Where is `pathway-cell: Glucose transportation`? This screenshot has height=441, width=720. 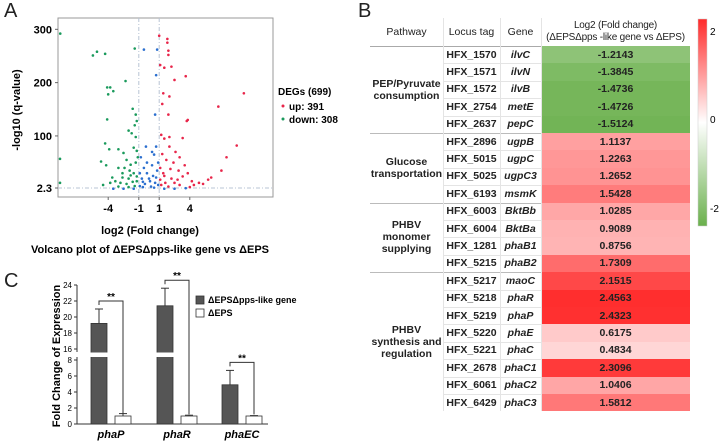 pathway-cell: Glucose transportation is located at coordinates (406, 168).